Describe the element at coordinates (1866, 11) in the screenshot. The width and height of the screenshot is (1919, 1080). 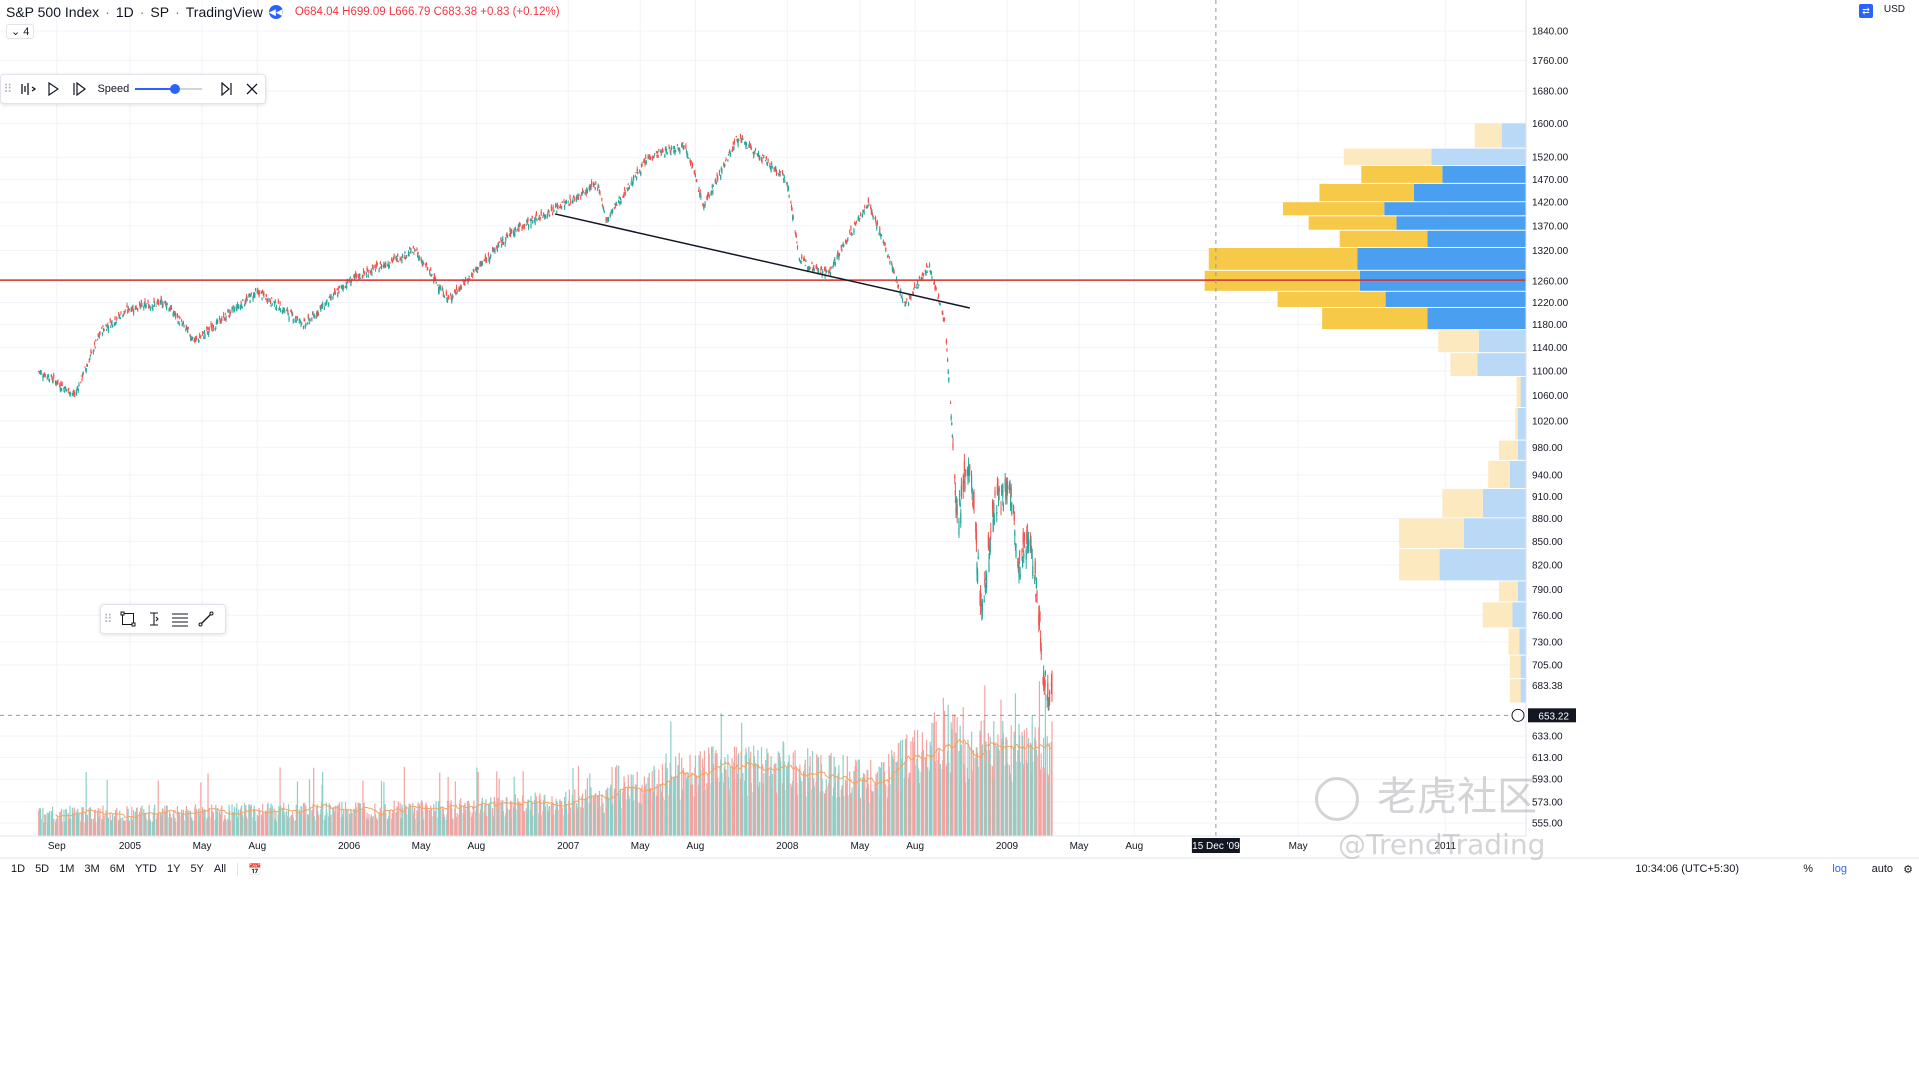
I see `currency-toggle-icon: ⇄` at that location.